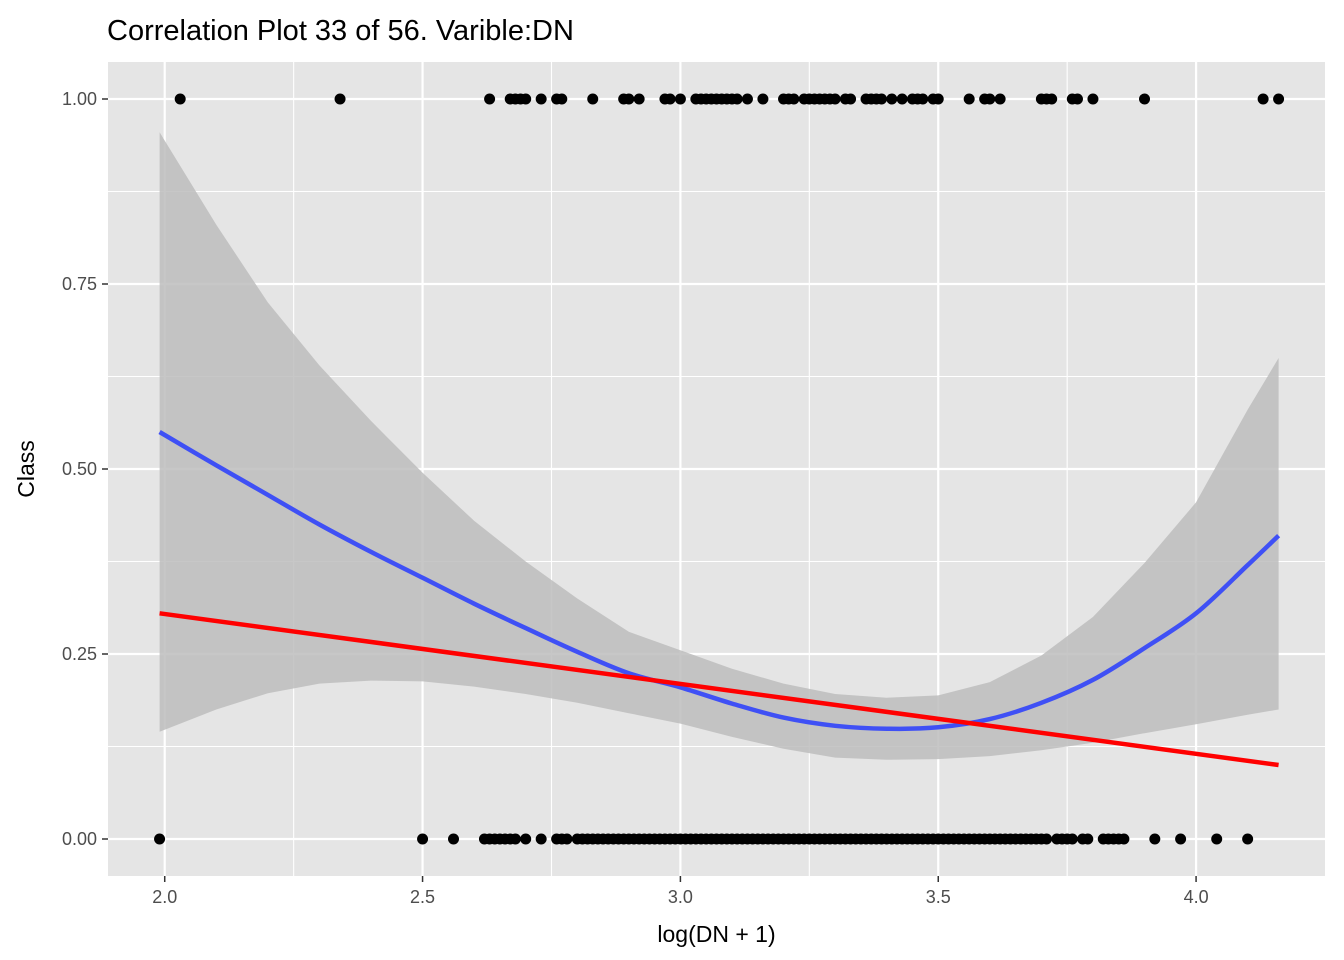 The height and width of the screenshot is (960, 1344). I want to click on y-tick-label: 1.00, so click(79, 99).